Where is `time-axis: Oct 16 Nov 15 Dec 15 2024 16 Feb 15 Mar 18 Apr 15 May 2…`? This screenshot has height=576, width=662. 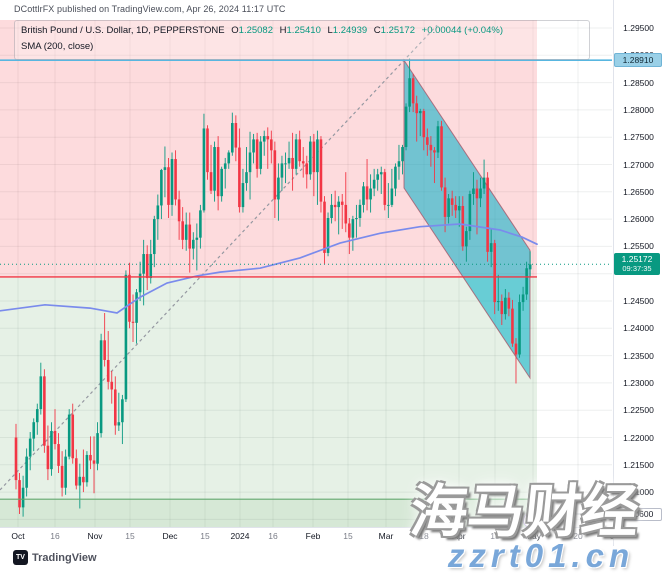 time-axis: Oct 16 Nov 15 Dec 15 2024 16 Feb 15 Mar 18 Apr 15 May 2… is located at coordinates (331, 537).